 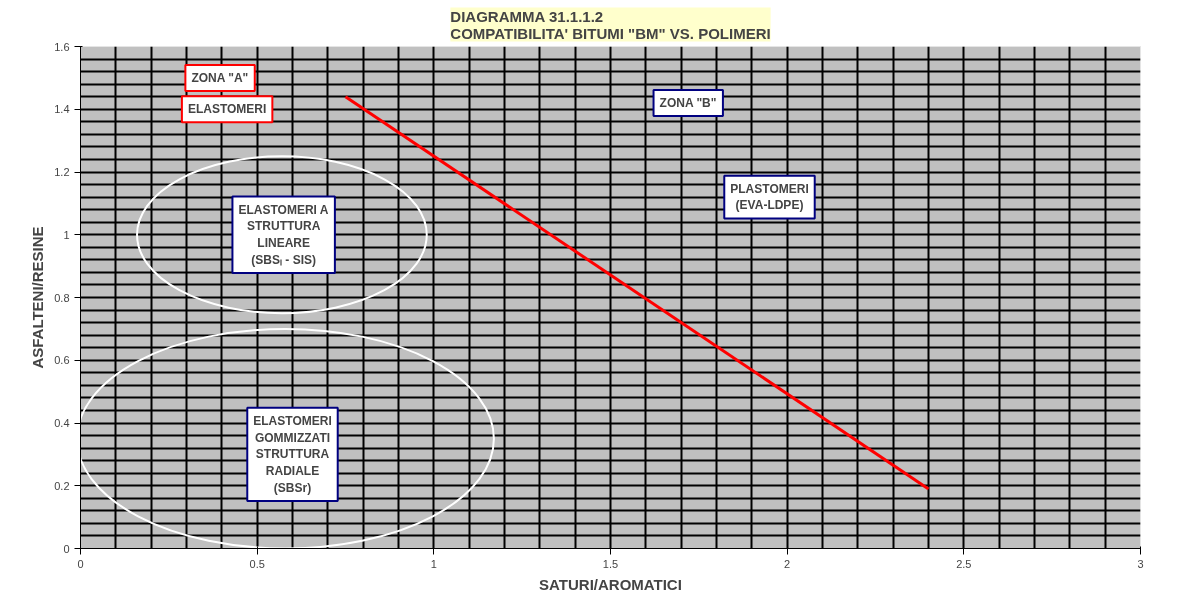 I want to click on y-tick-label: 1.2, so click(x=62, y=172).